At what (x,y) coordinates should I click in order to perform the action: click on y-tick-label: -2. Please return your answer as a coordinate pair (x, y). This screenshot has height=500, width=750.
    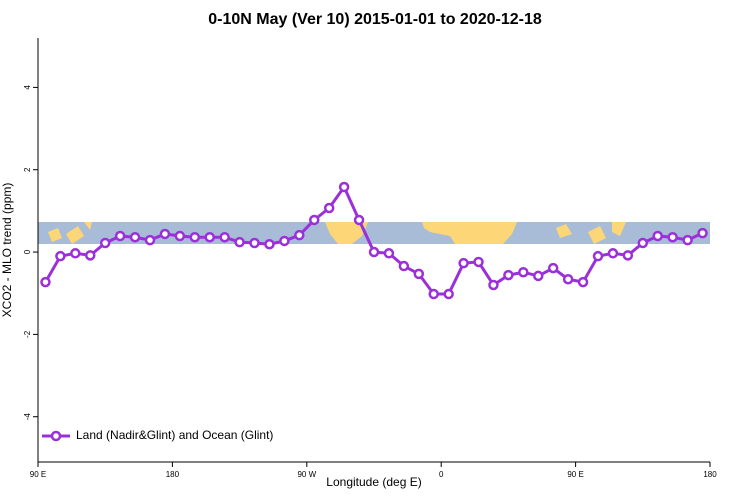
    Looking at the image, I should click on (27, 334).